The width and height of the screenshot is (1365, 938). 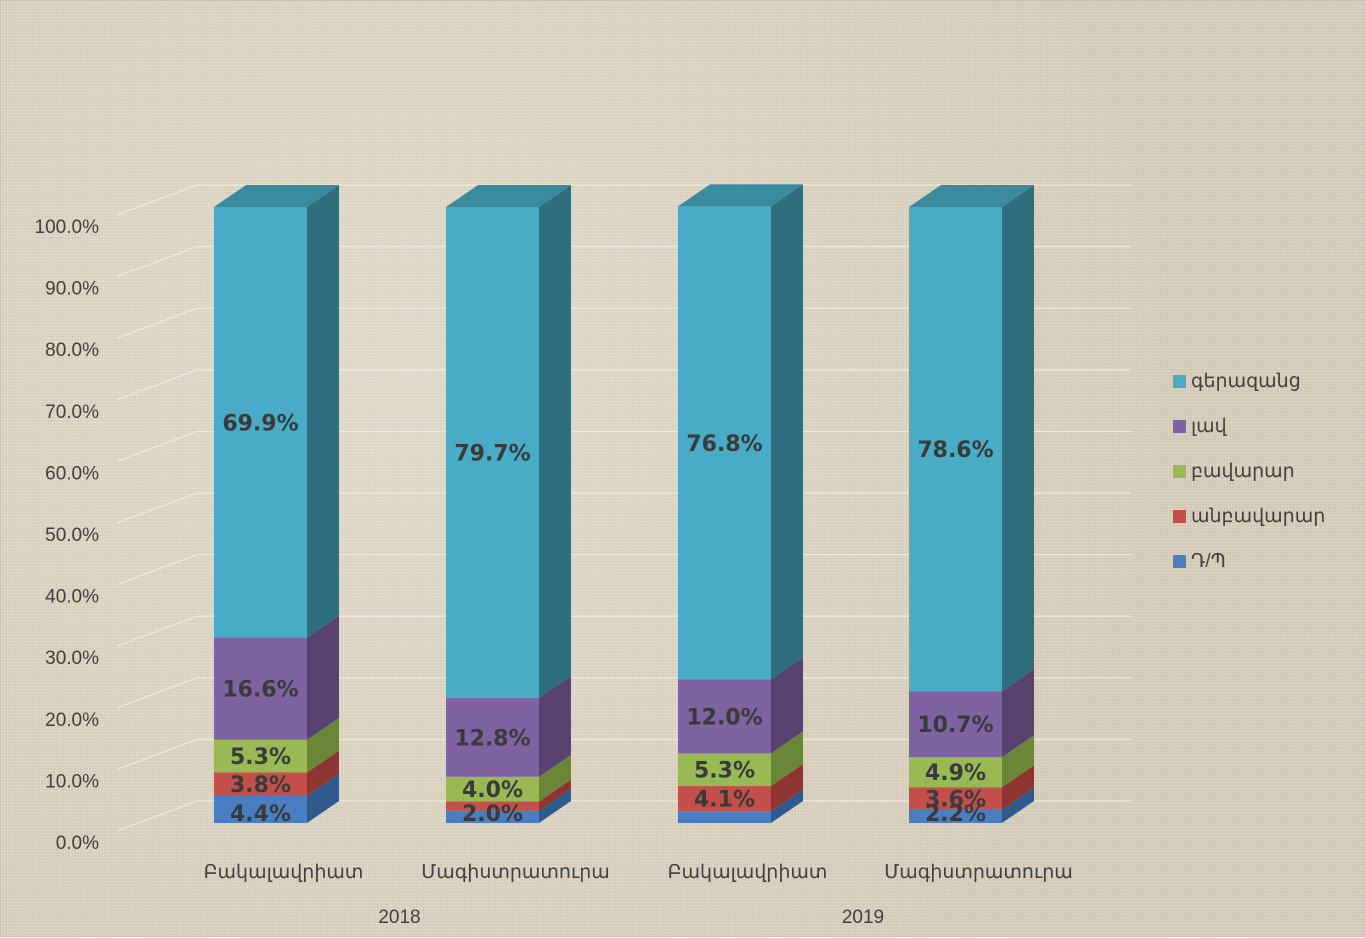 I want to click on y-tick-label: 0.0%, so click(x=77, y=843).